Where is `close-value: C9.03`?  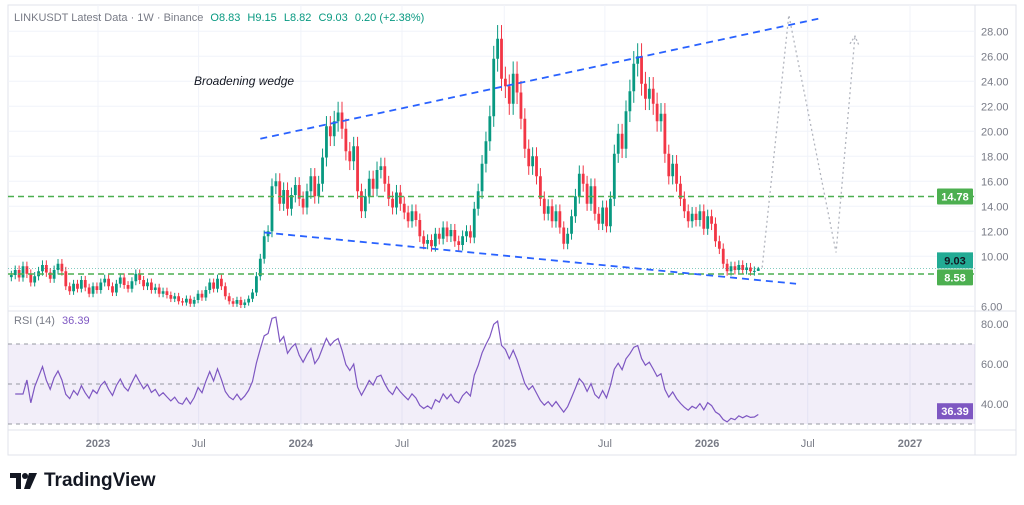
close-value: C9.03 is located at coordinates (333, 18).